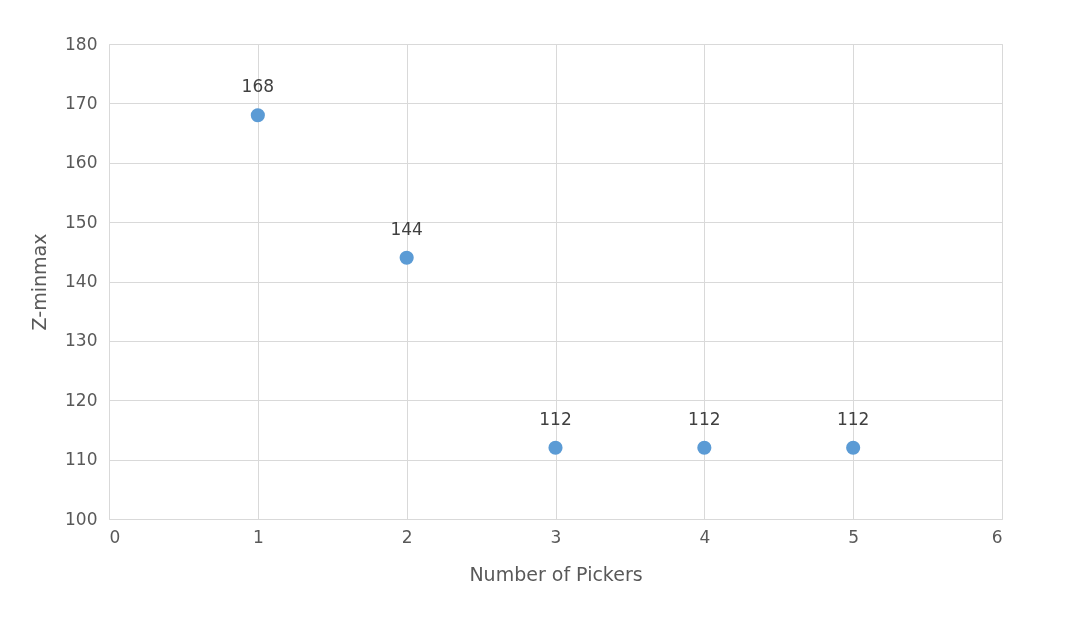  Describe the element at coordinates (81, 102) in the screenshot. I see `y-tick-label: 170` at that location.